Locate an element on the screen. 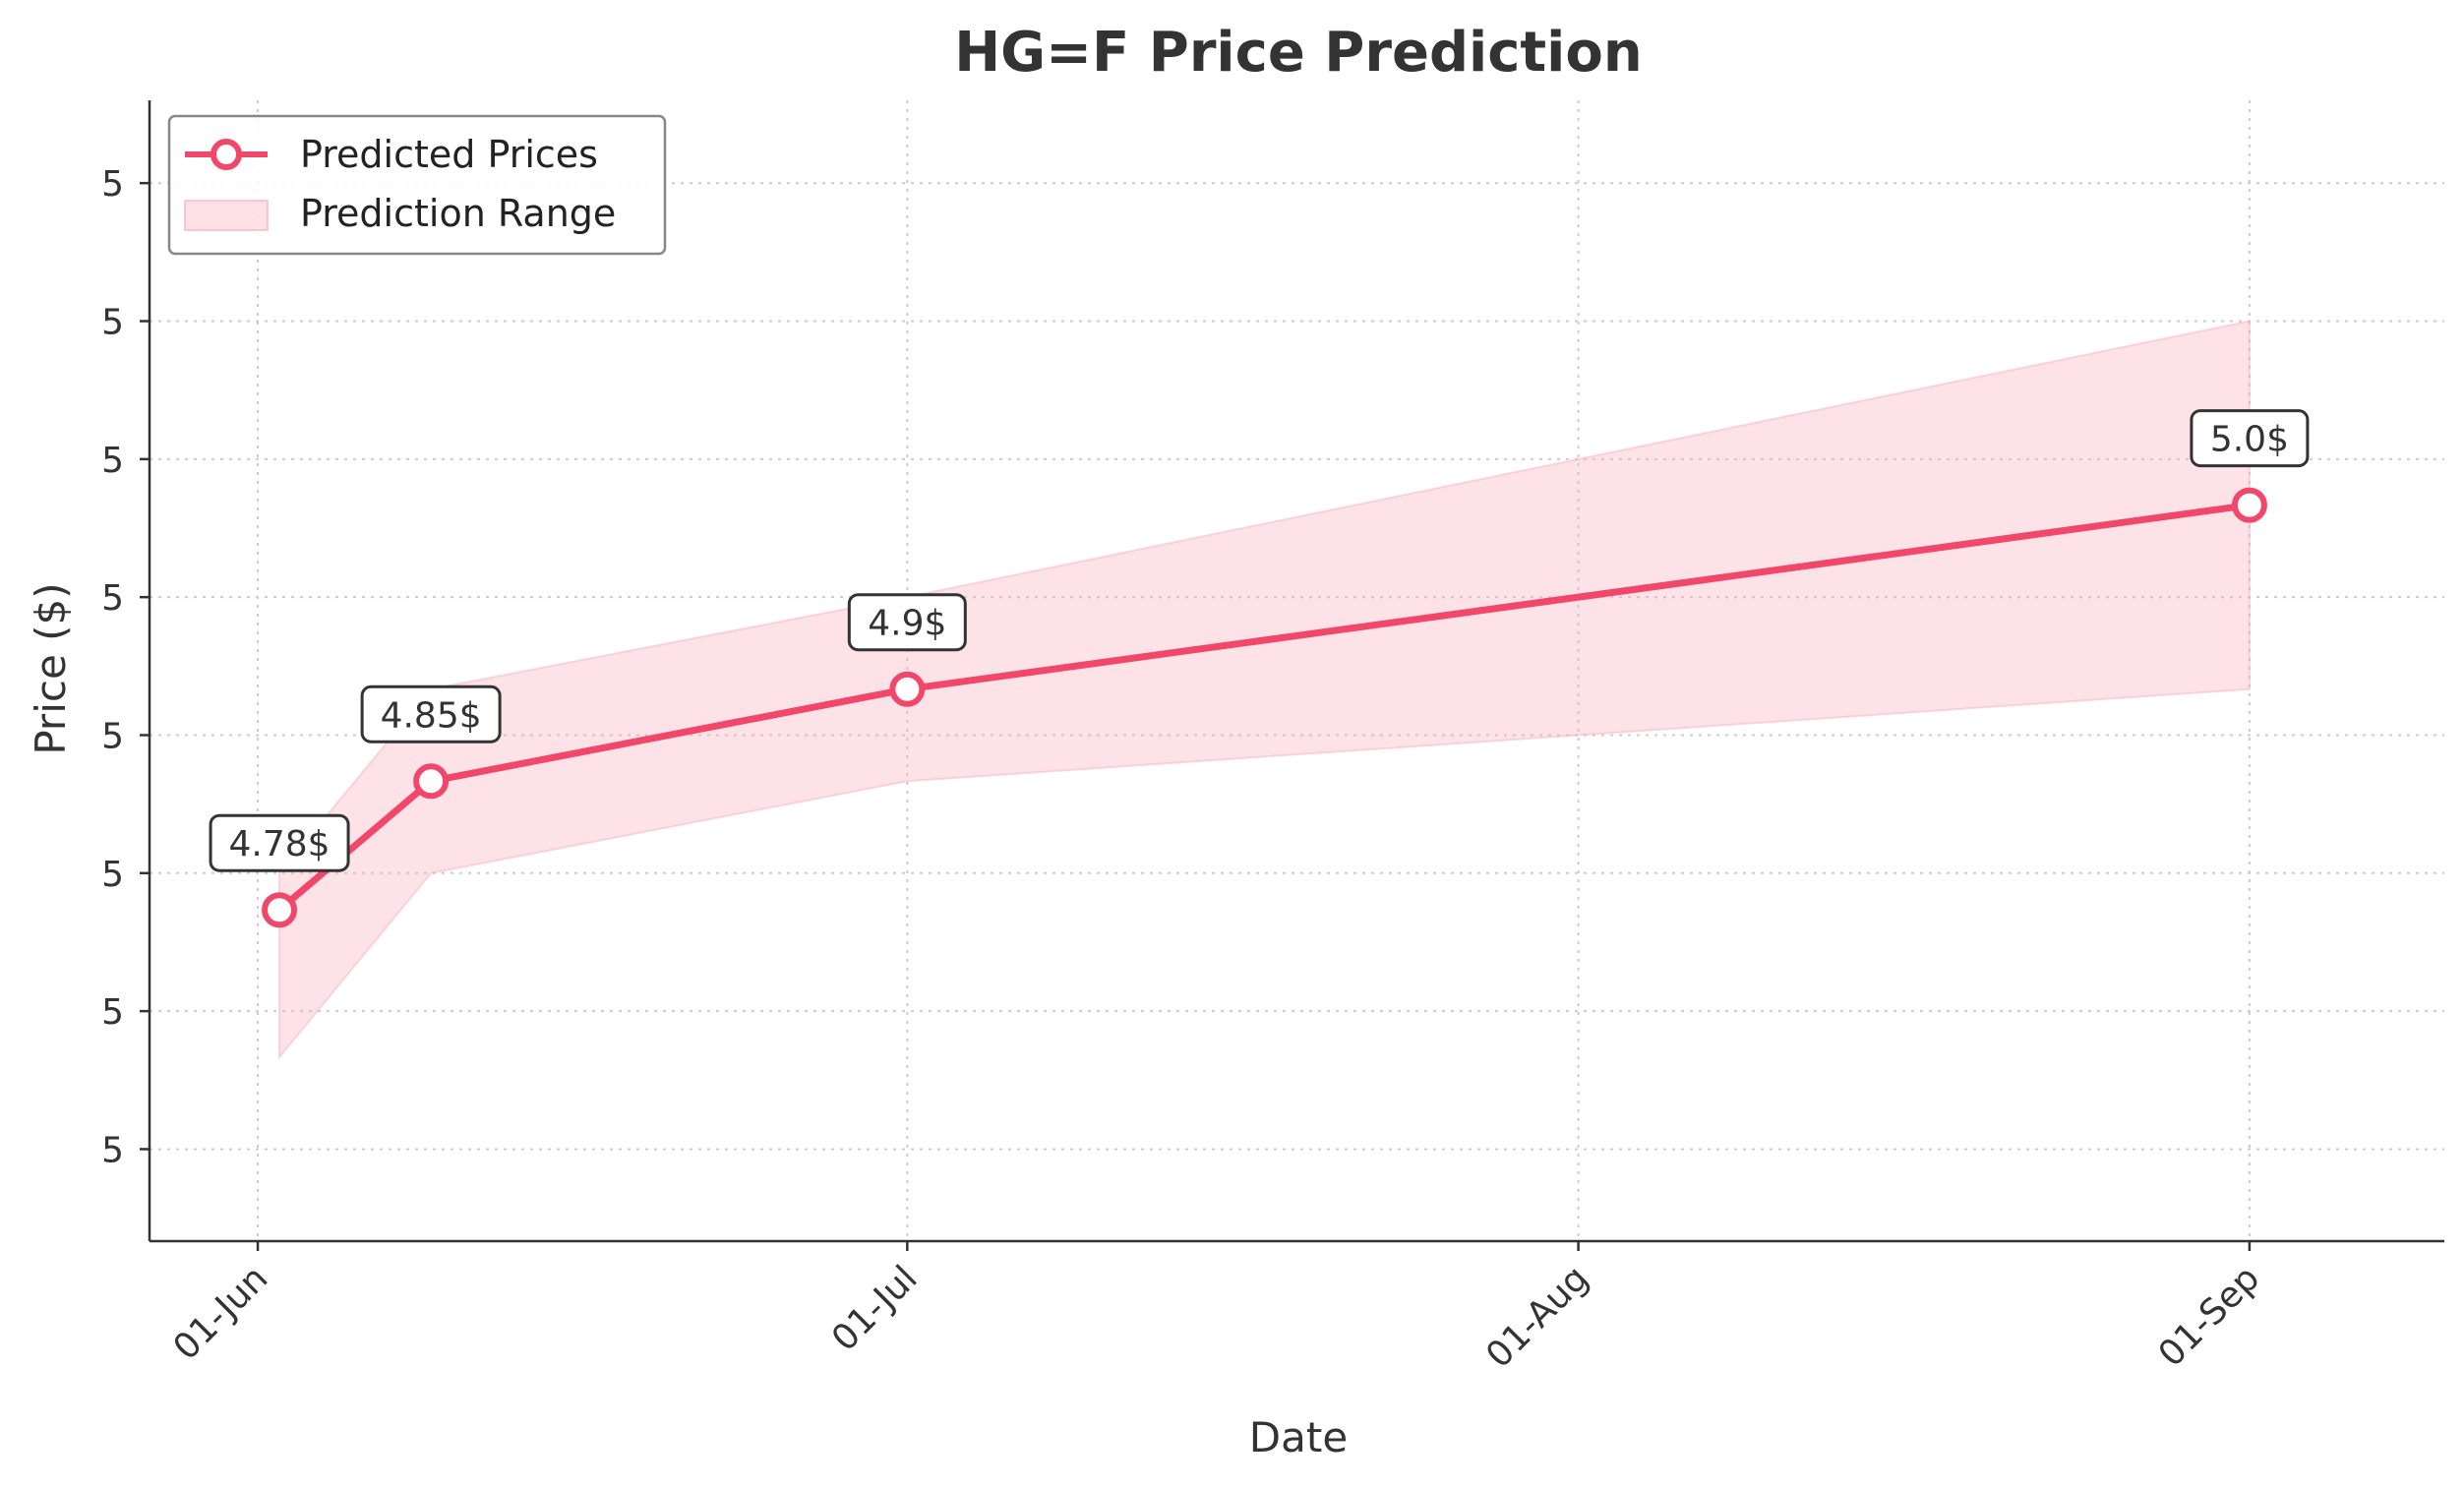  data-label: 5.0$ is located at coordinates (2250, 439).